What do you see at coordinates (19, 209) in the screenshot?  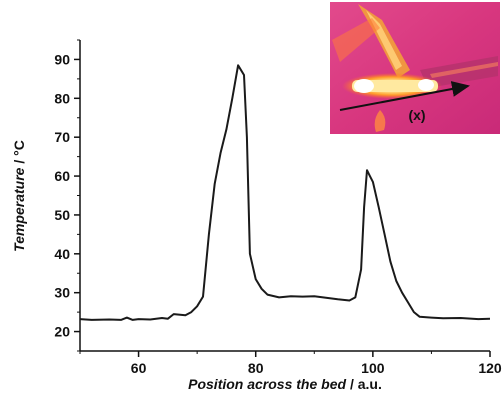 I see `y-axis-label-main: Temperature` at bounding box center [19, 209].